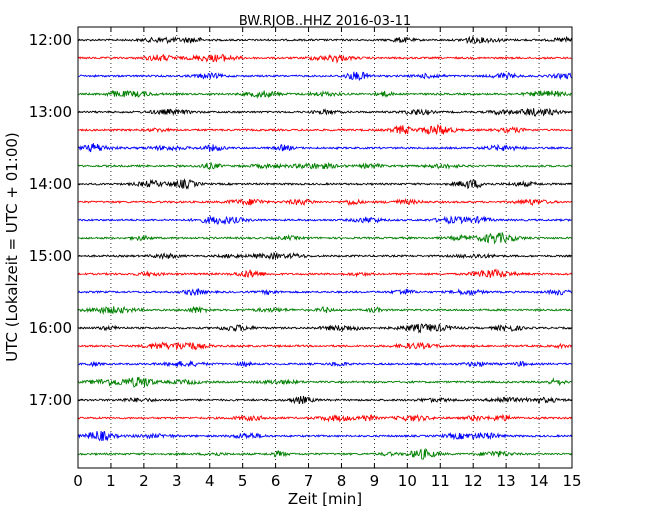  What do you see at coordinates (12, 247) in the screenshot?
I see `y-axis-label: UTC (Lokalzeit = UTC + 01:00)` at bounding box center [12, 247].